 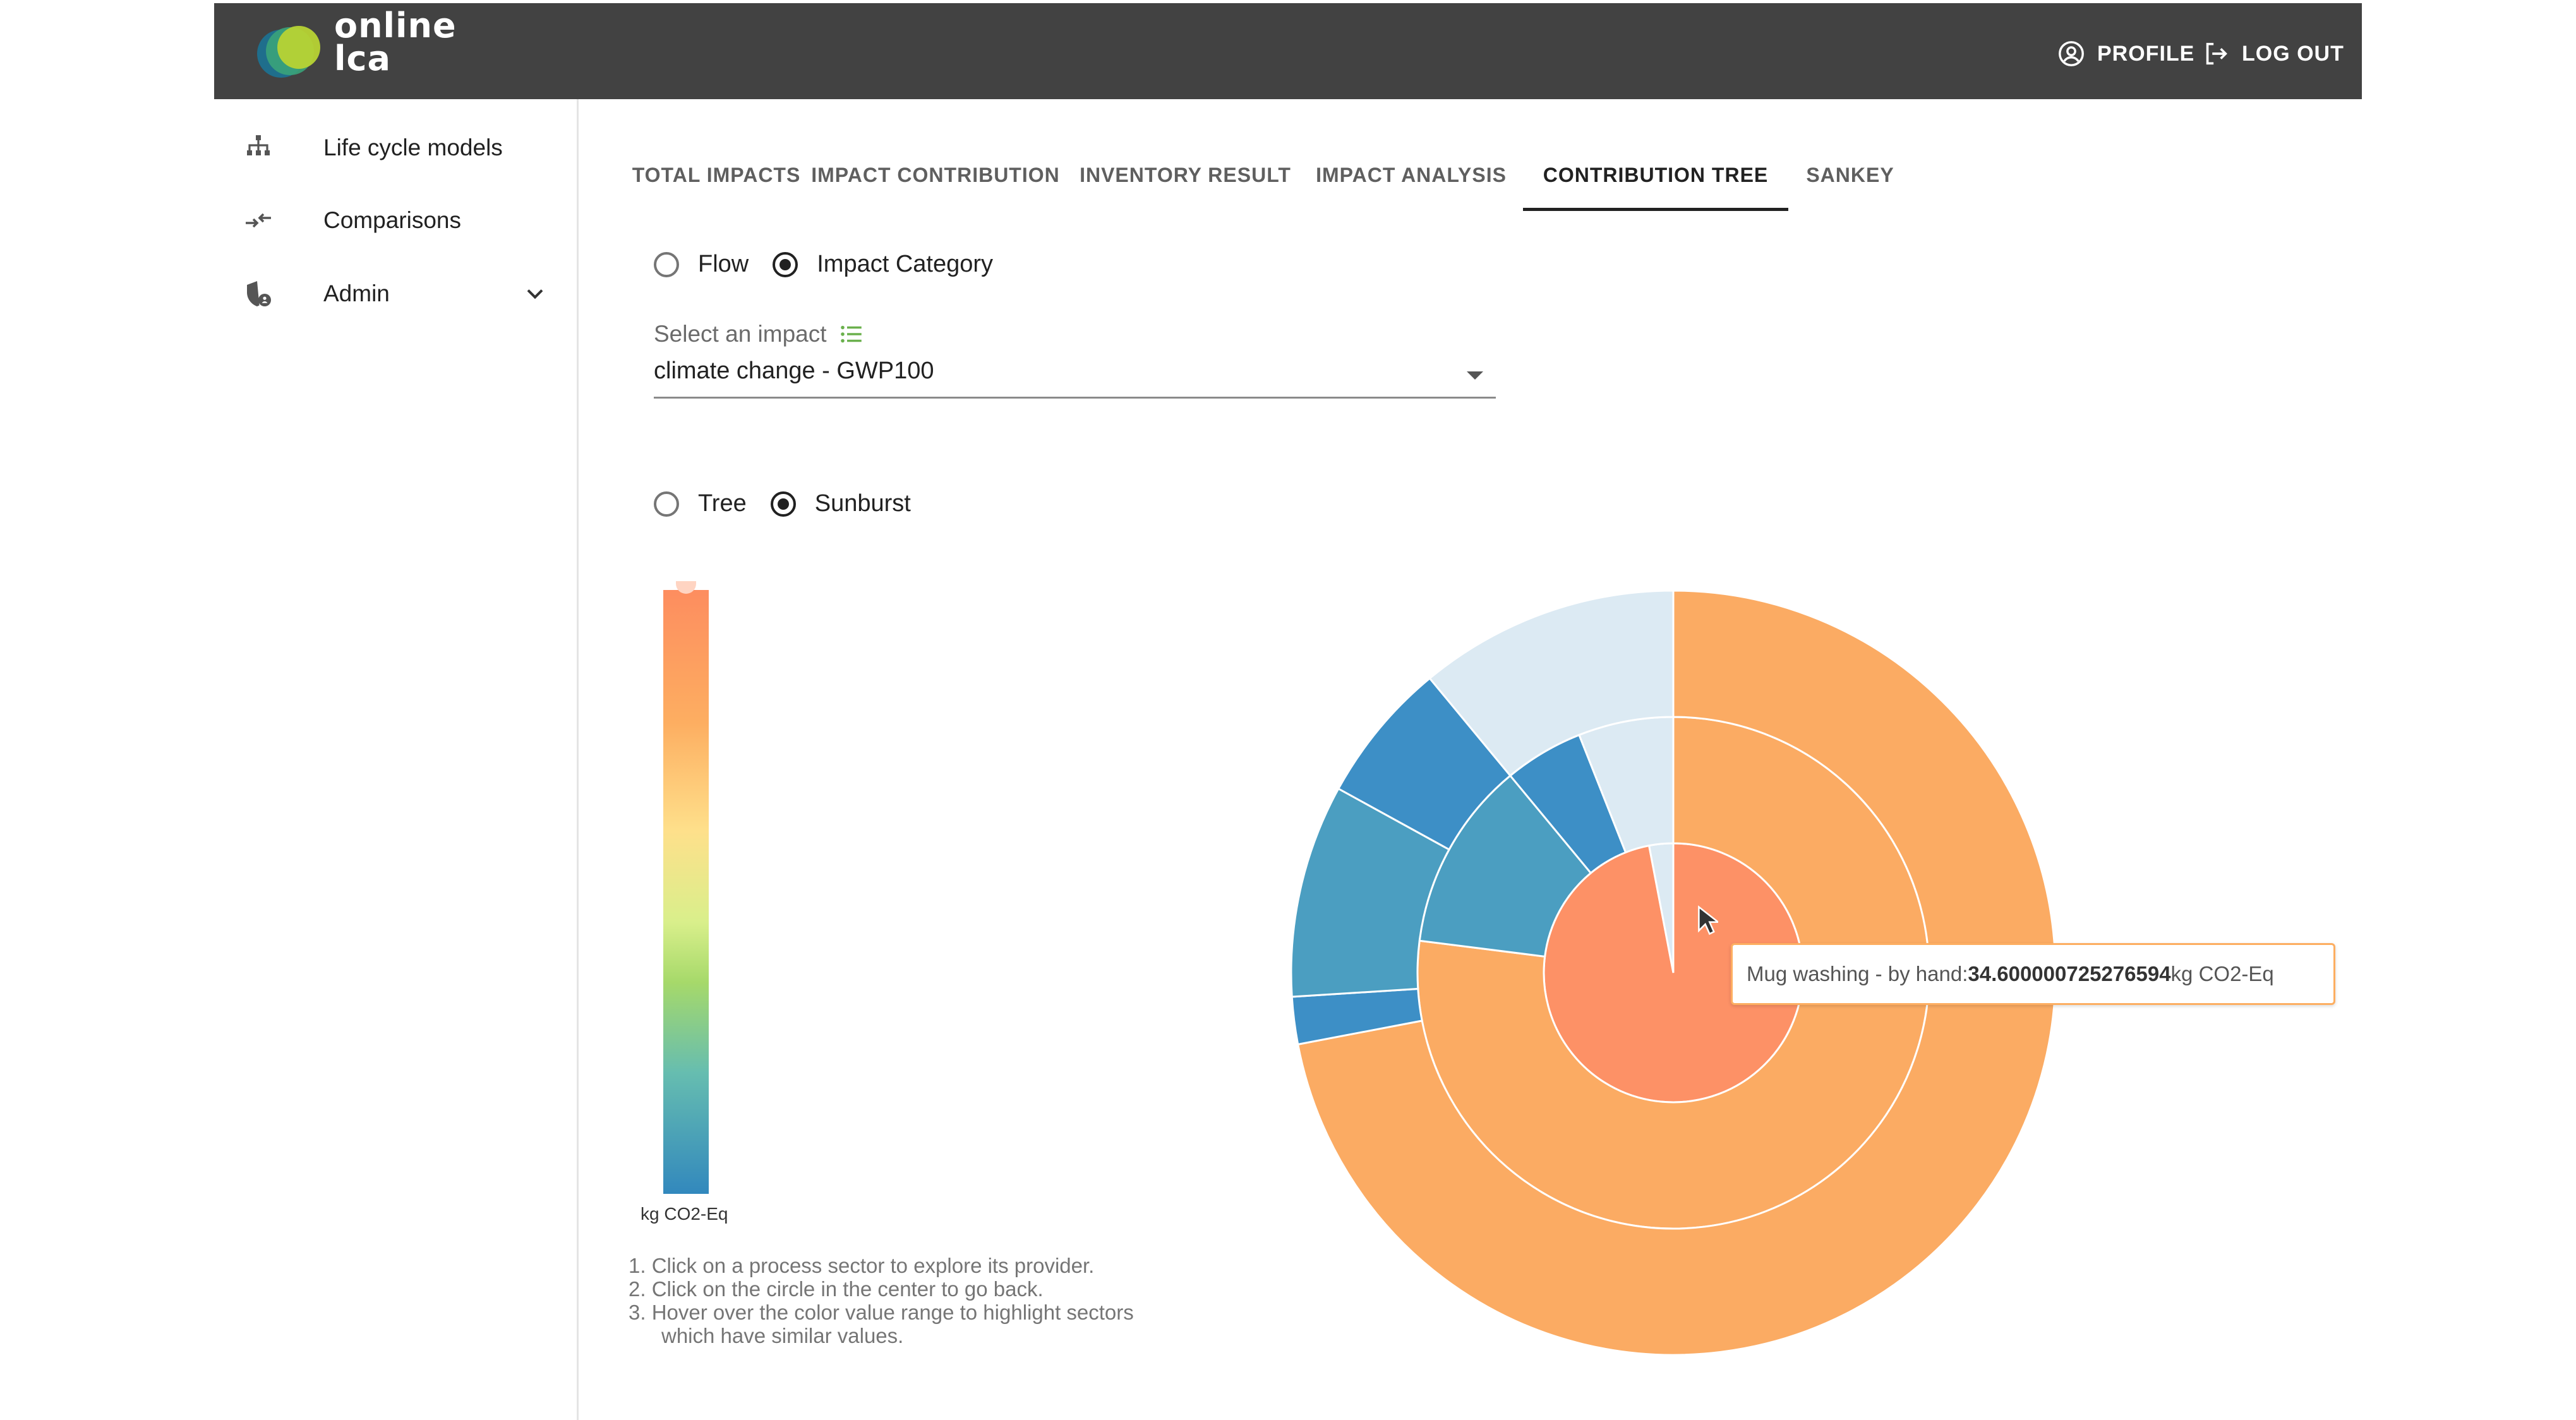 What do you see at coordinates (2069, 973) in the screenshot?
I see `tooltip-value: 34.600000725276594` at bounding box center [2069, 973].